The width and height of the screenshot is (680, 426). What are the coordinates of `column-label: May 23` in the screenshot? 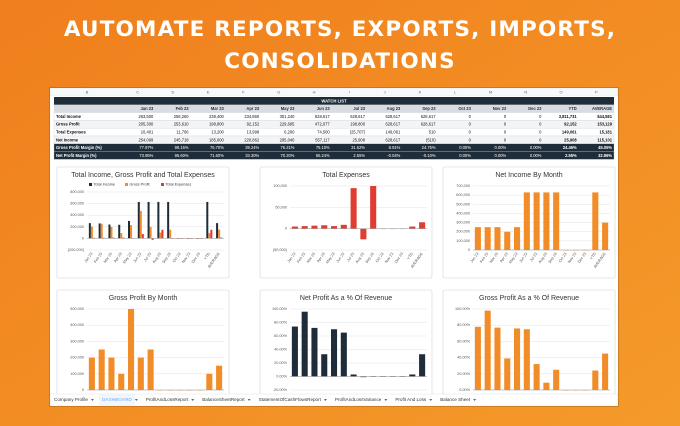 It's located at (288, 108).